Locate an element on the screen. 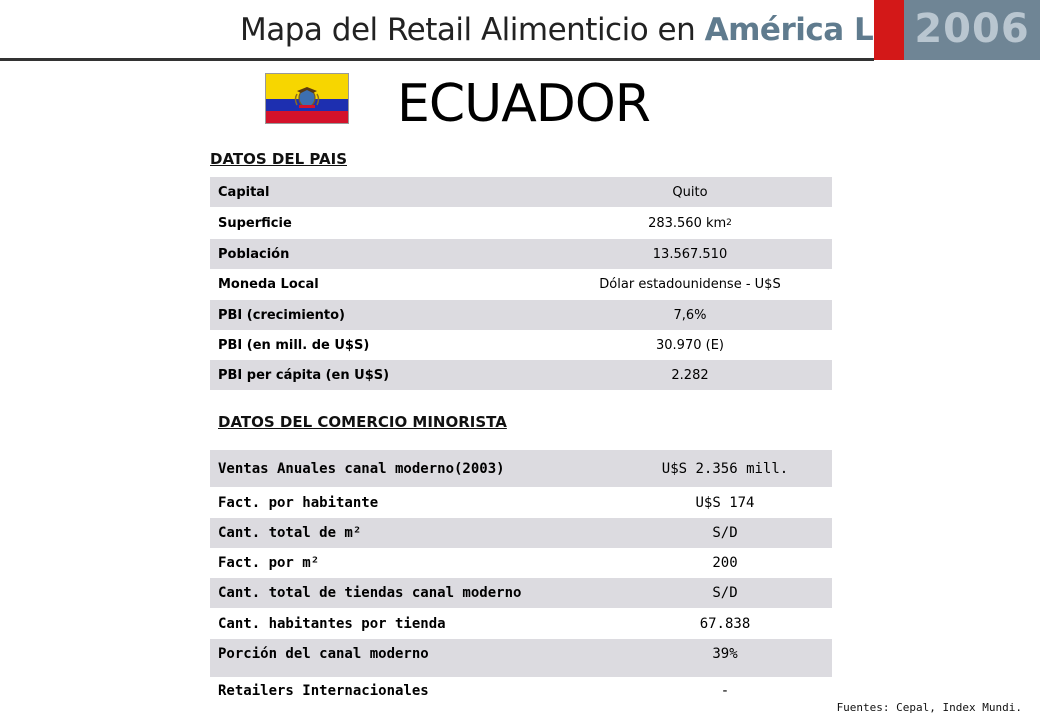  table-row: PBI per cápita (en U$S) 2.282 is located at coordinates (521, 375).